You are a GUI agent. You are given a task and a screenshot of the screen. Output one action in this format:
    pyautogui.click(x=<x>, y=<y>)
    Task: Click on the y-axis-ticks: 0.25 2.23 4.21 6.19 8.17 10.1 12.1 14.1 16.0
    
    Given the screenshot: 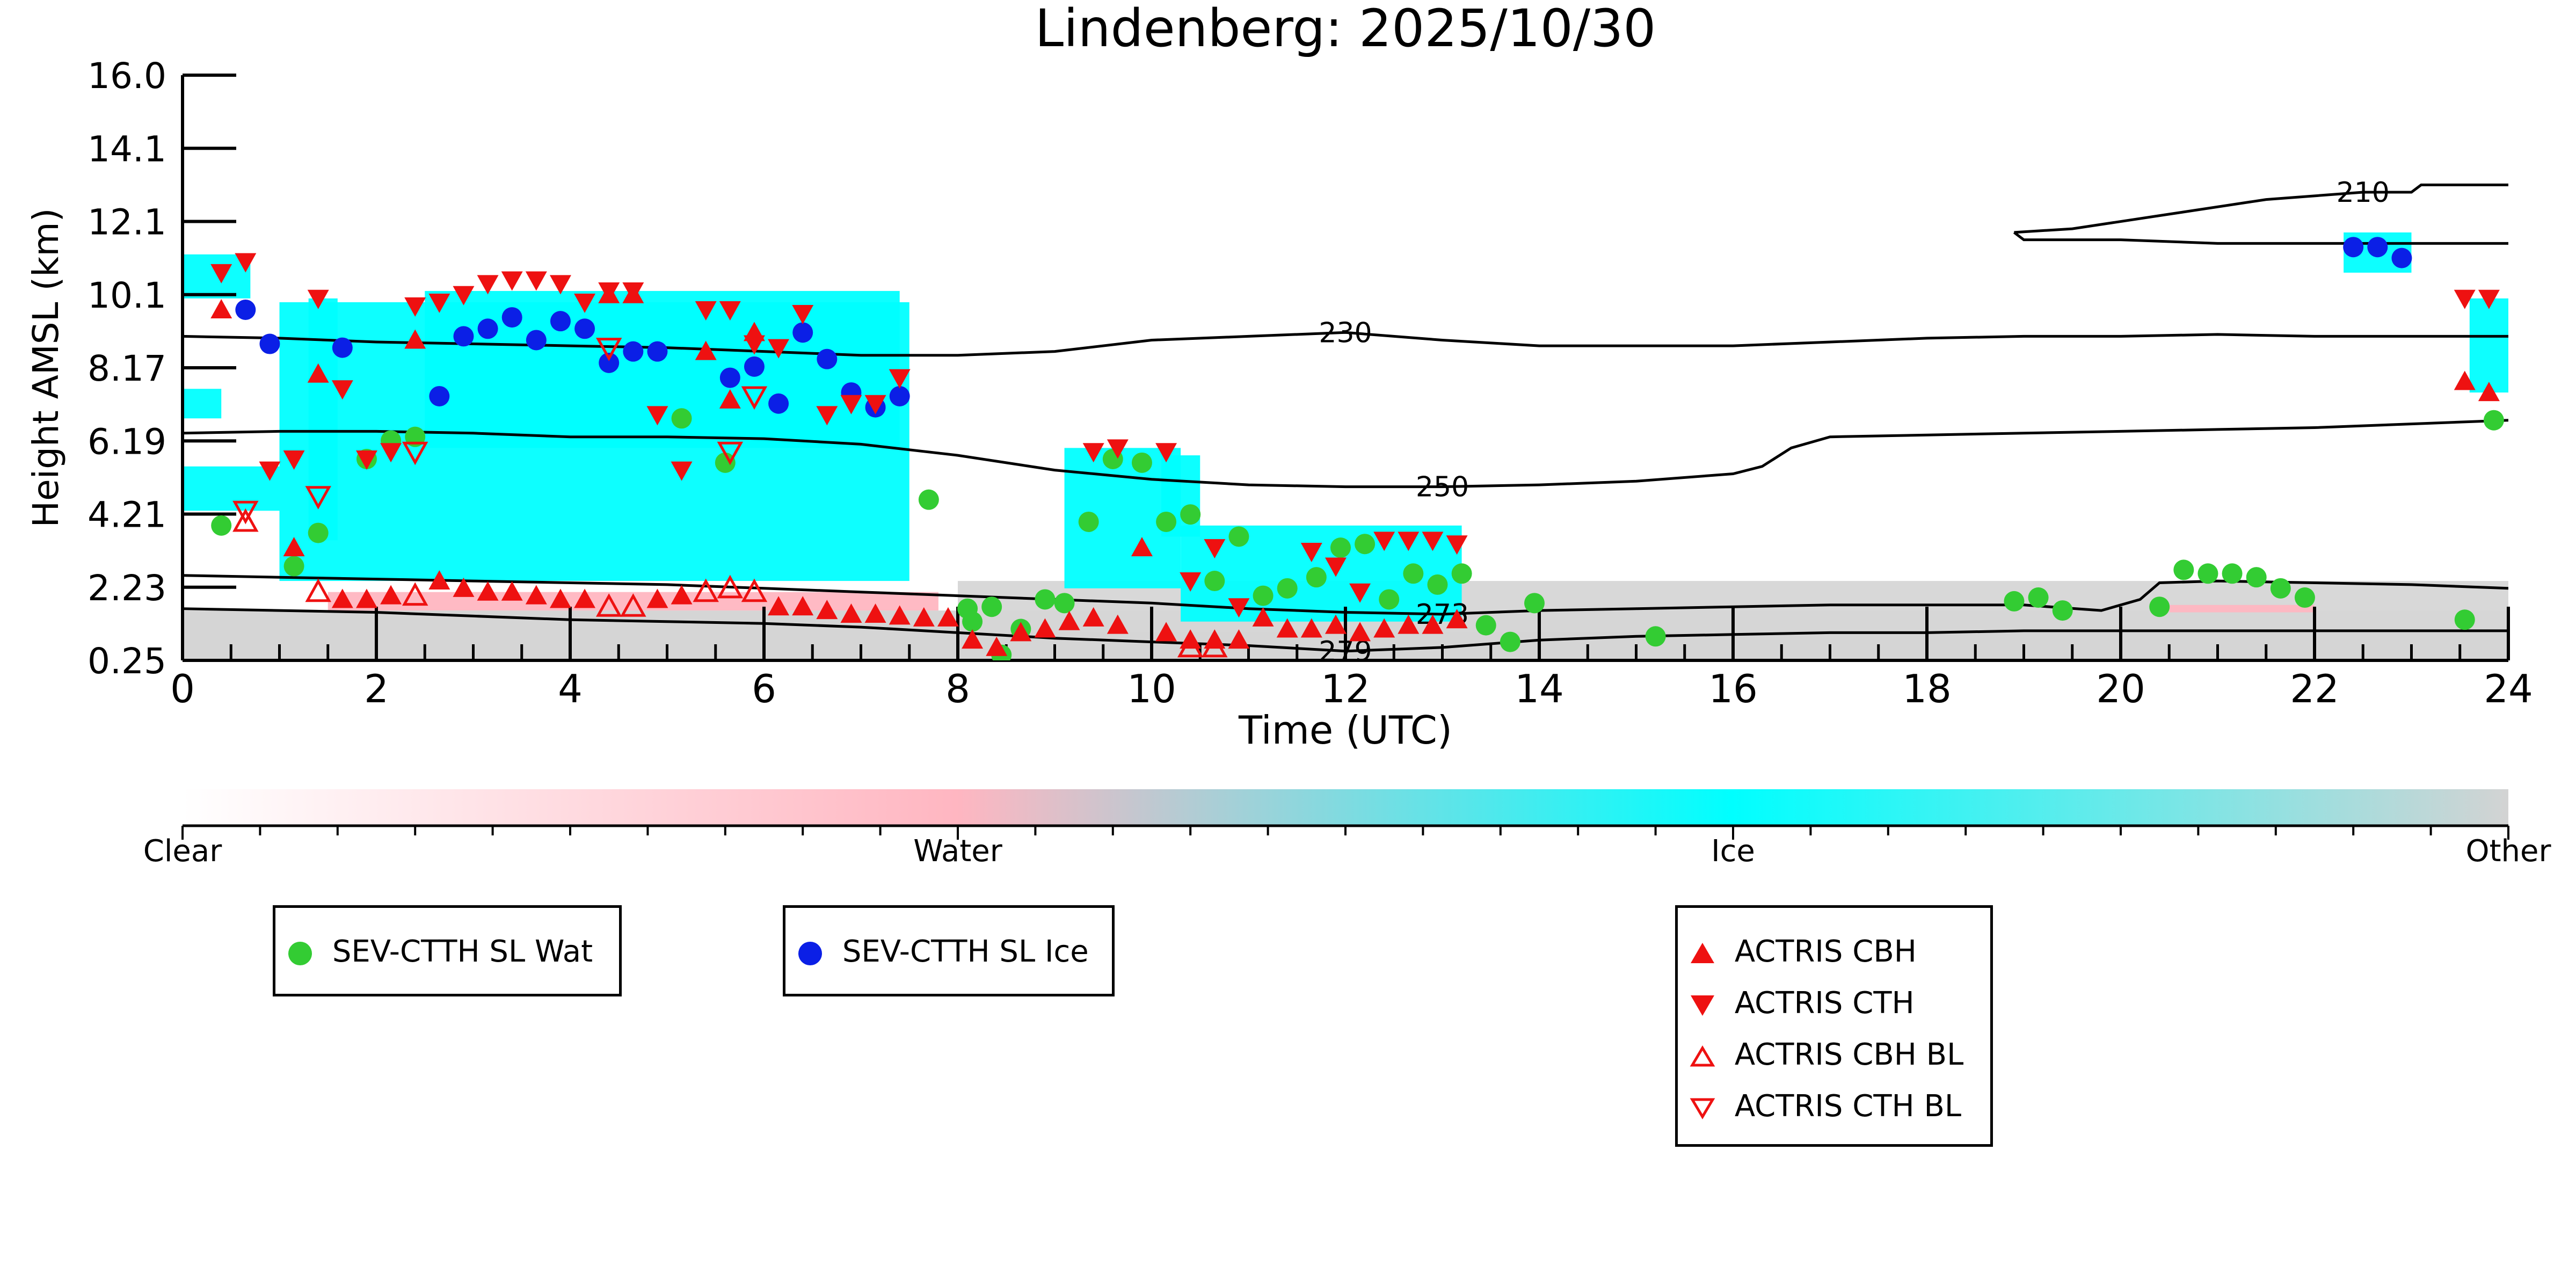 What is the action you would take?
    pyautogui.click(x=162, y=368)
    